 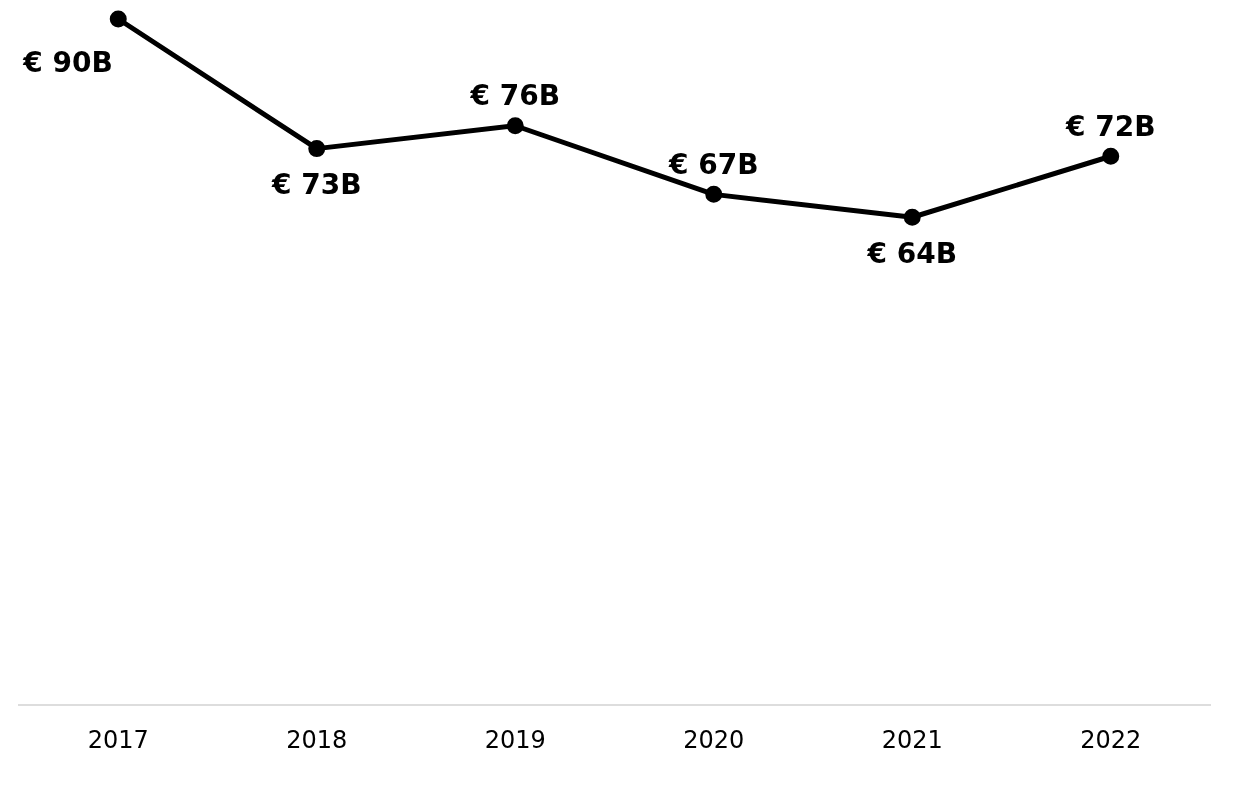 What do you see at coordinates (1111, 739) in the screenshot?
I see `x-tick-label: 2022` at bounding box center [1111, 739].